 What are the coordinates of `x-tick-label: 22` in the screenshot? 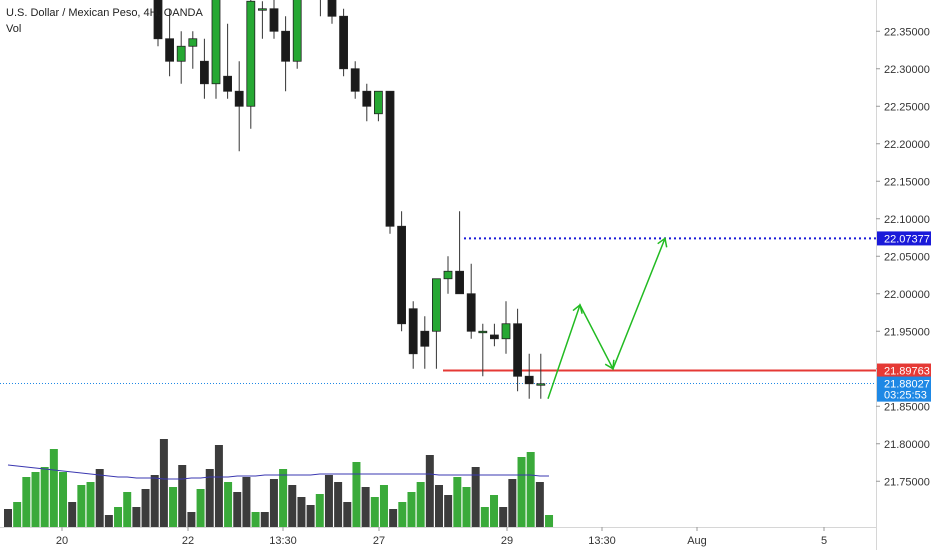 It's located at (188, 541).